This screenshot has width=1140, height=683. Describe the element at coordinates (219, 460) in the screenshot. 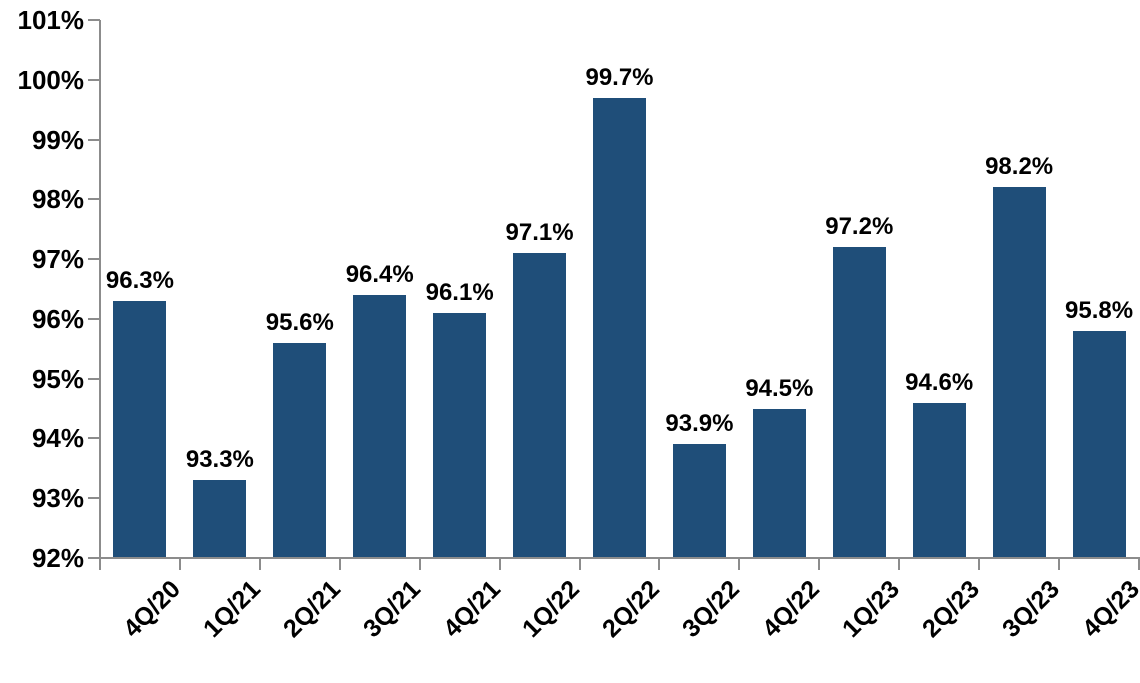

I see `bar-value-label: 93.3%` at that location.